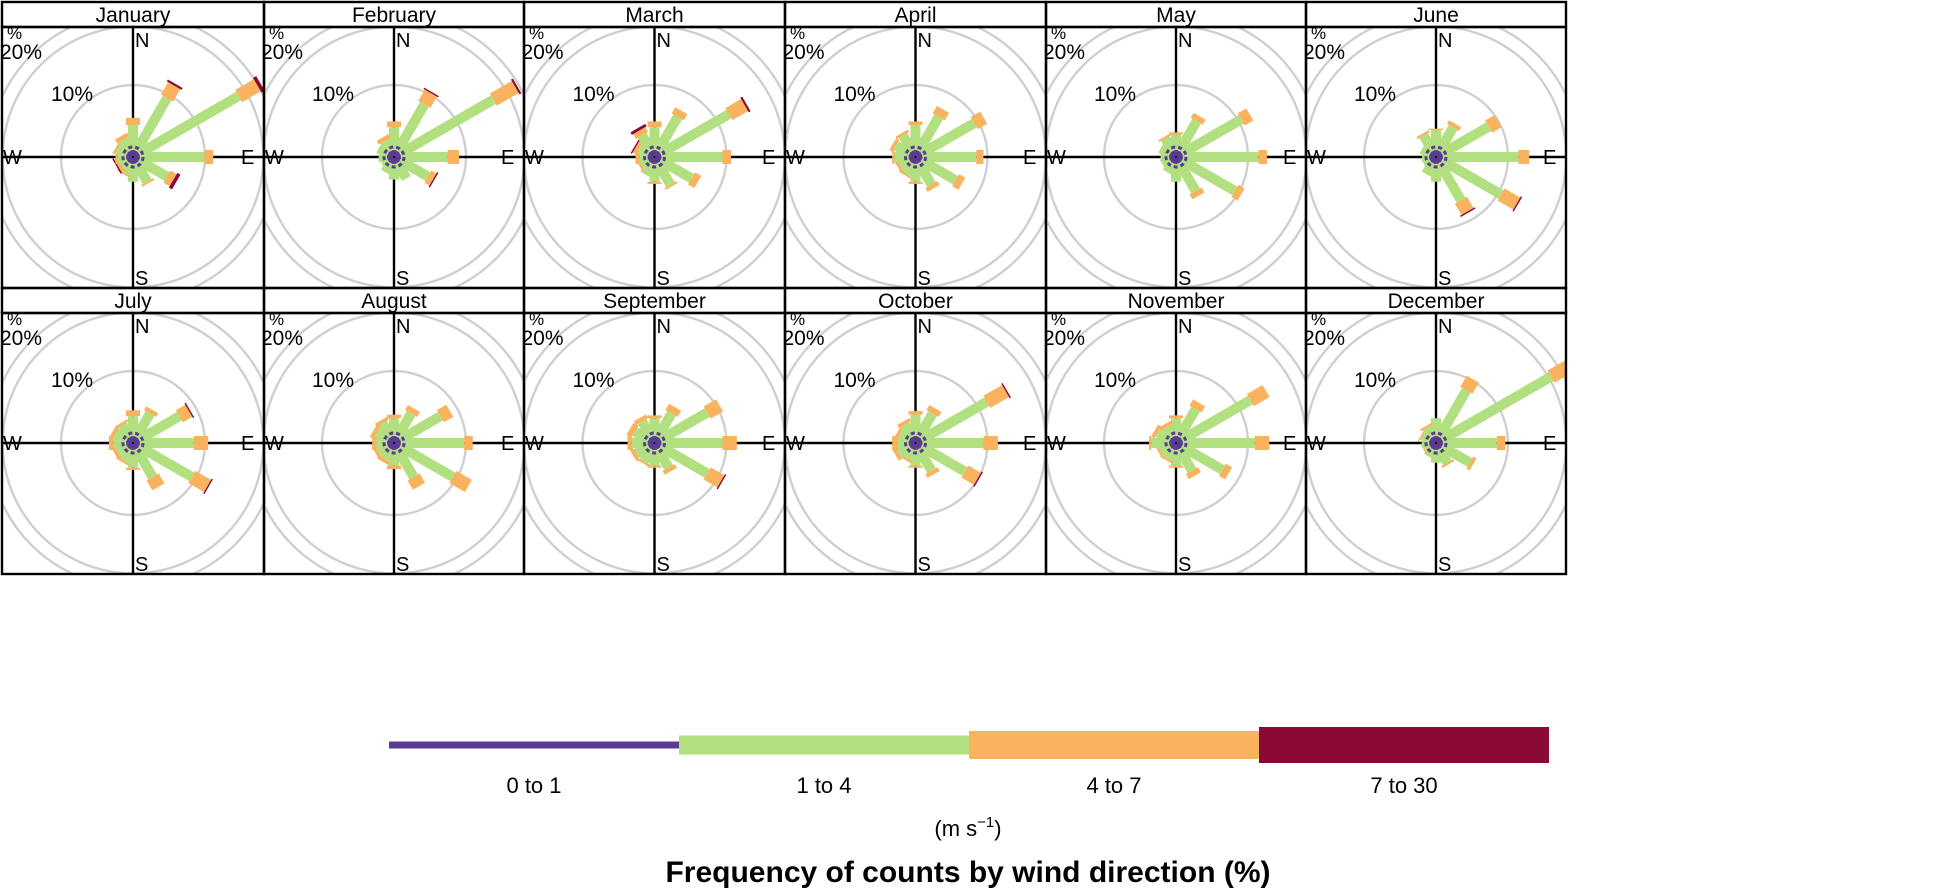 Image resolution: width=1938 pixels, height=892 pixels. Describe the element at coordinates (654, 15) in the screenshot. I see `panel-title: March` at that location.